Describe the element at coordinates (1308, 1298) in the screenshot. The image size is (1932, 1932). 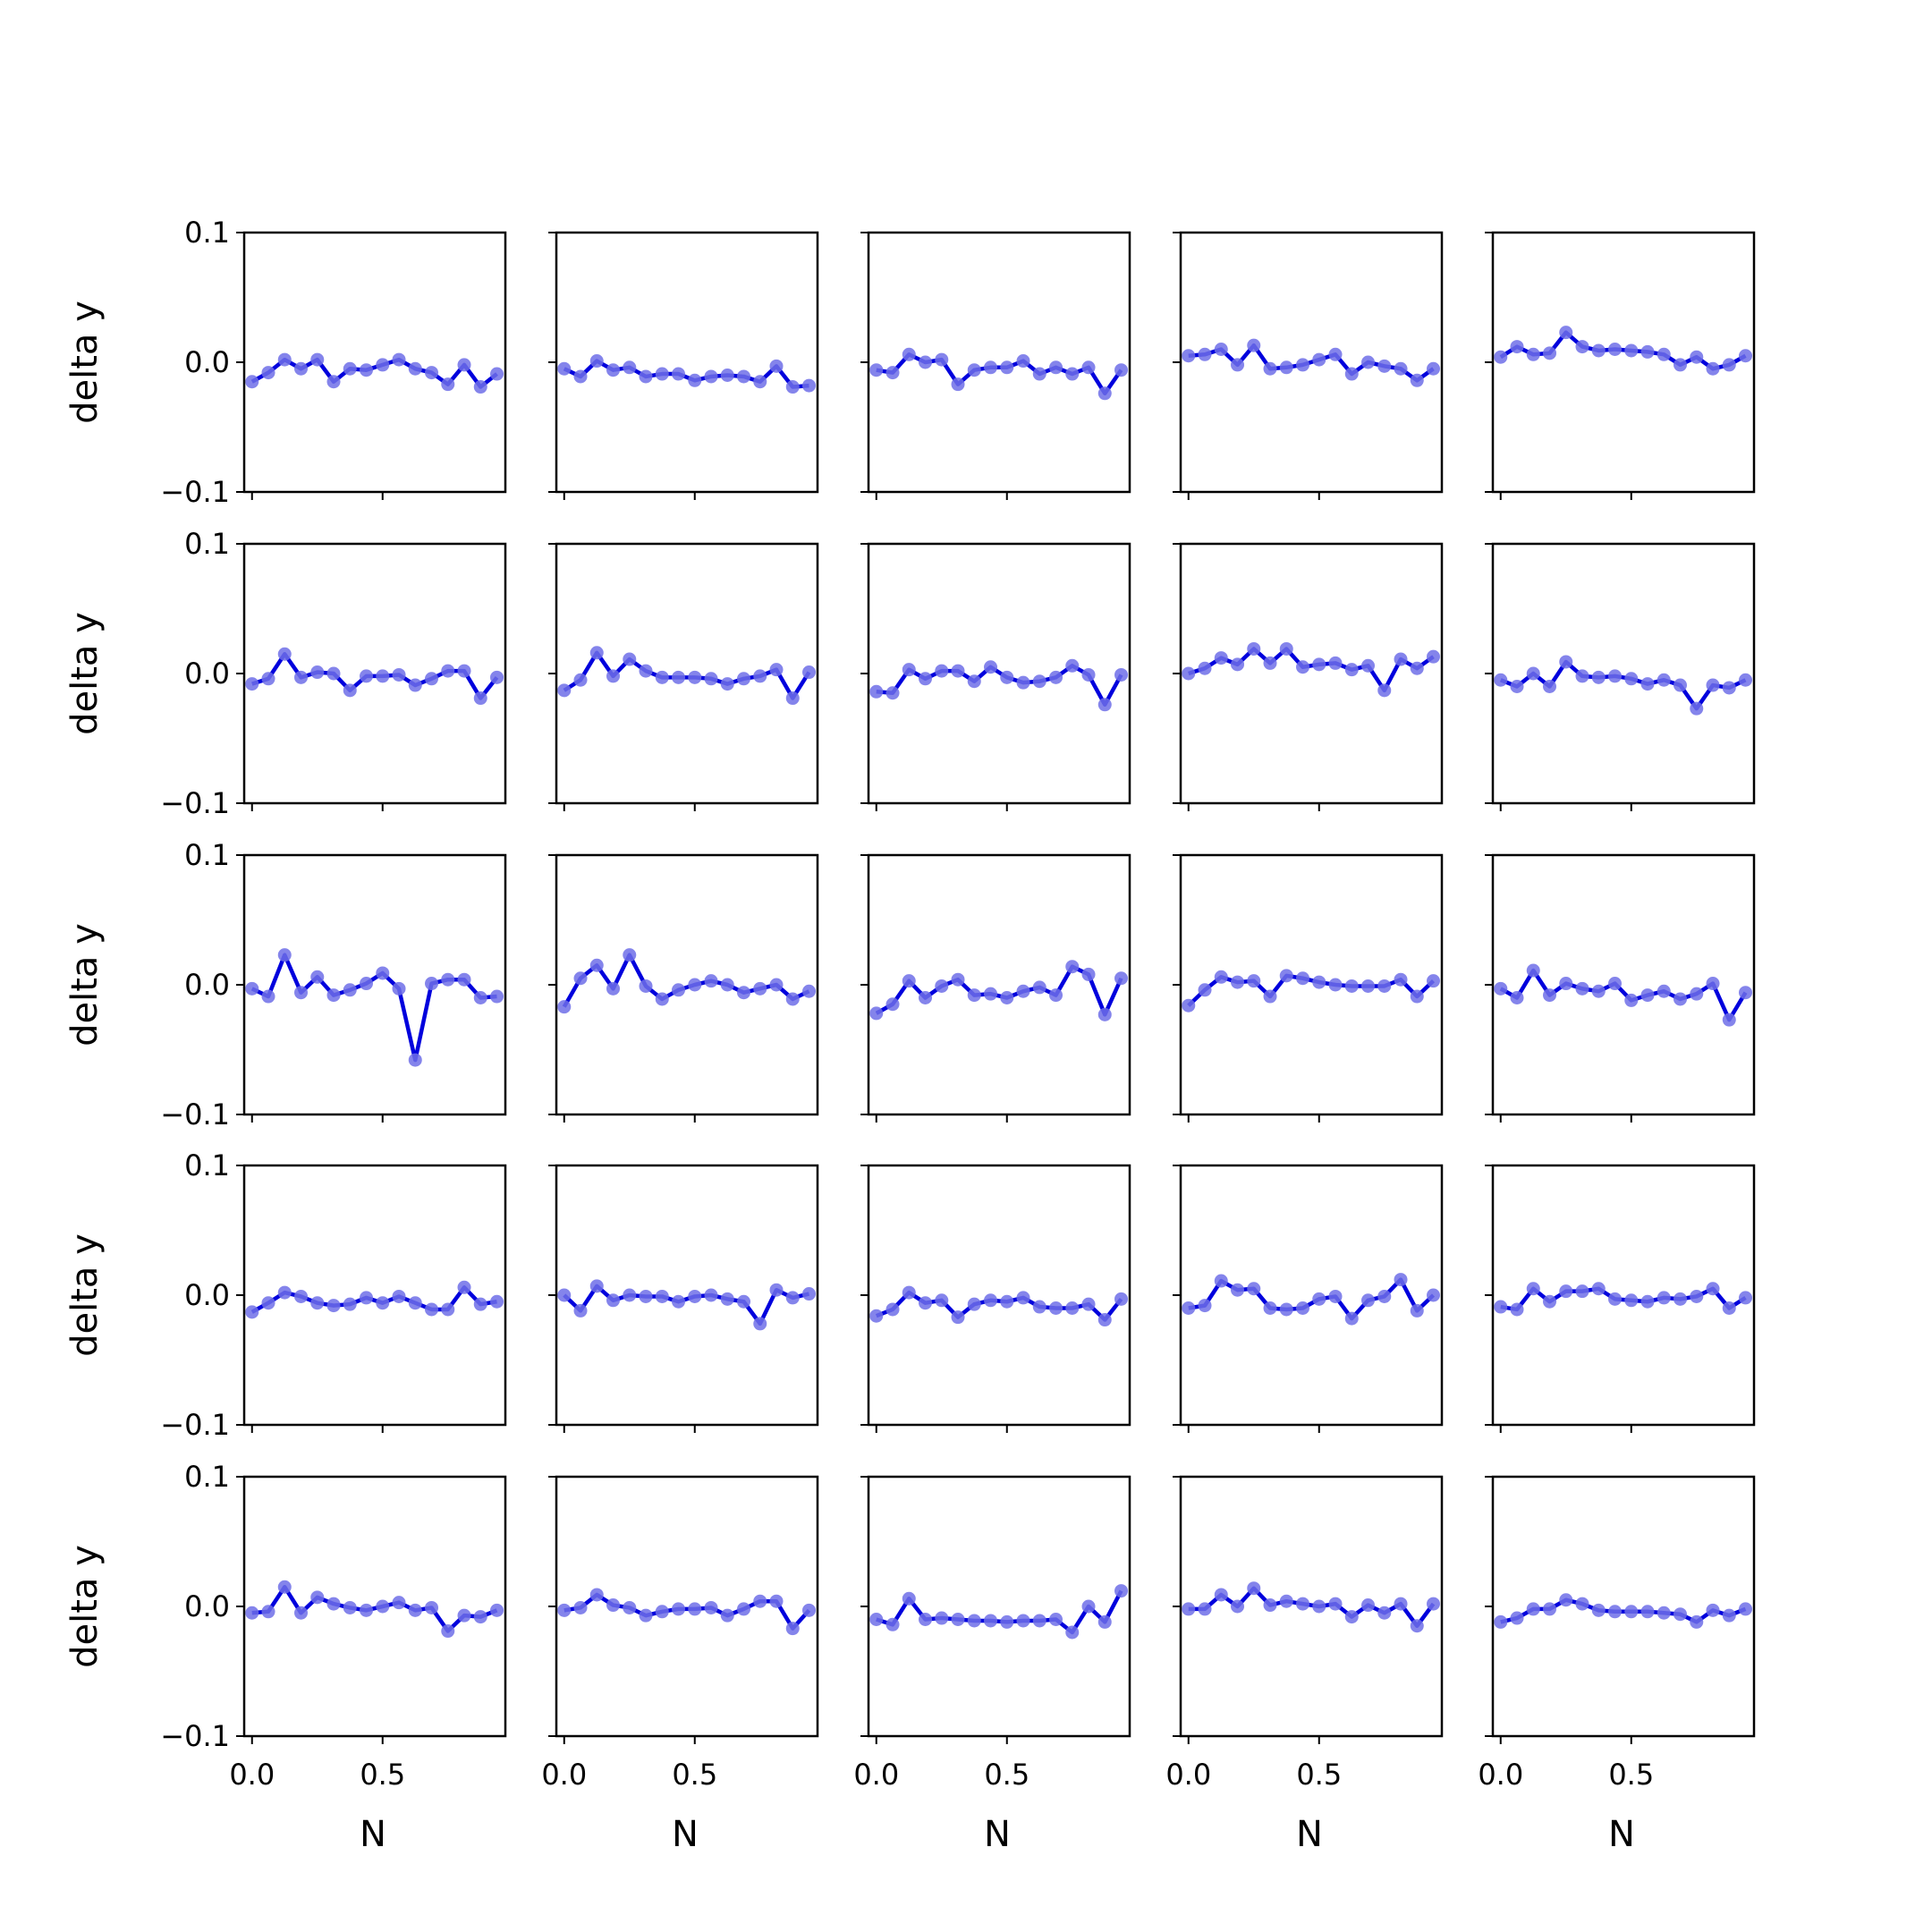
I see `subplot-r4-c4` at that location.